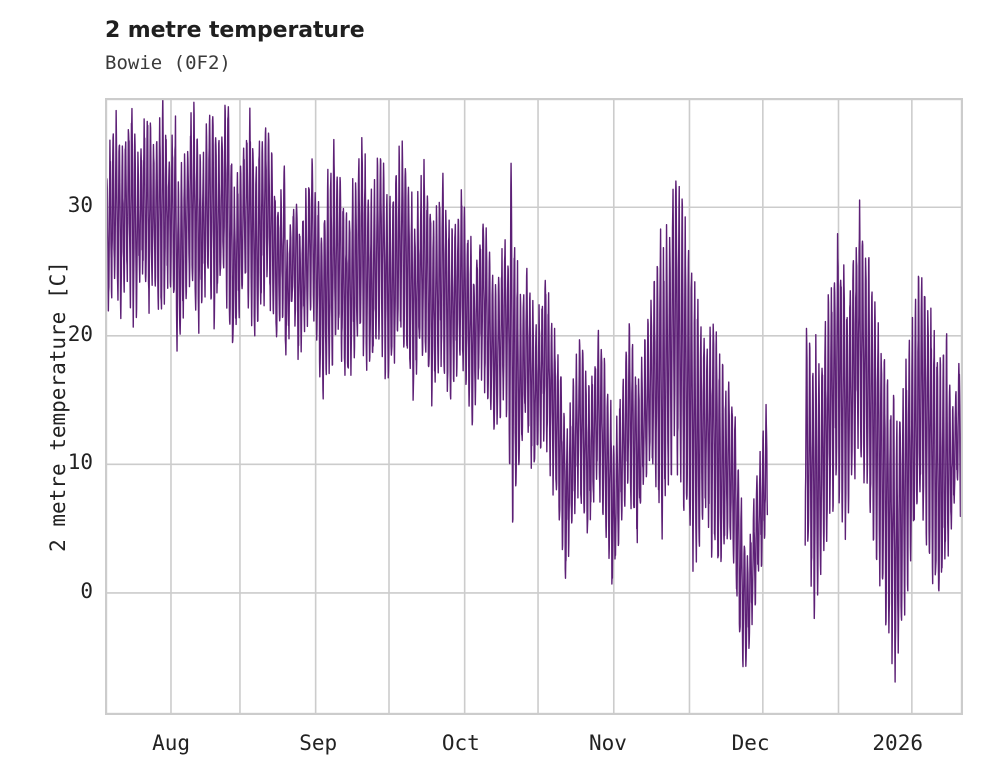 This screenshot has width=981, height=782. I want to click on chart-subtitle: Bowie (0F2), so click(168, 63).